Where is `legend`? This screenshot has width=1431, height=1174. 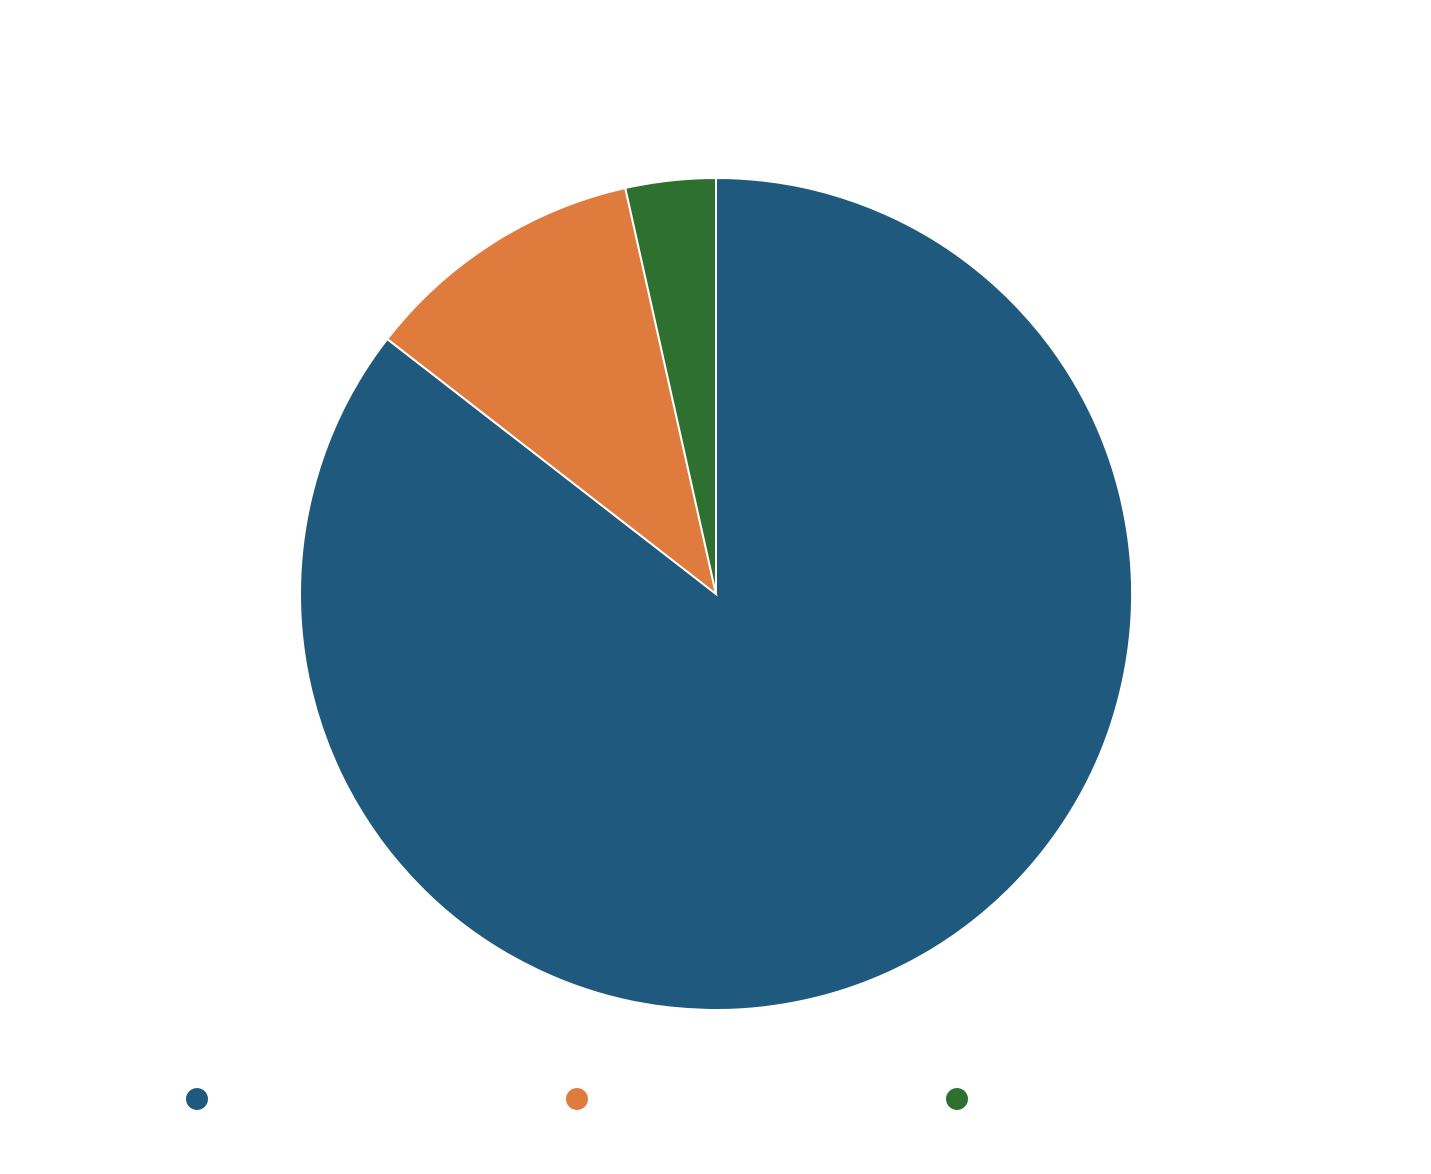 legend is located at coordinates (715, 1099).